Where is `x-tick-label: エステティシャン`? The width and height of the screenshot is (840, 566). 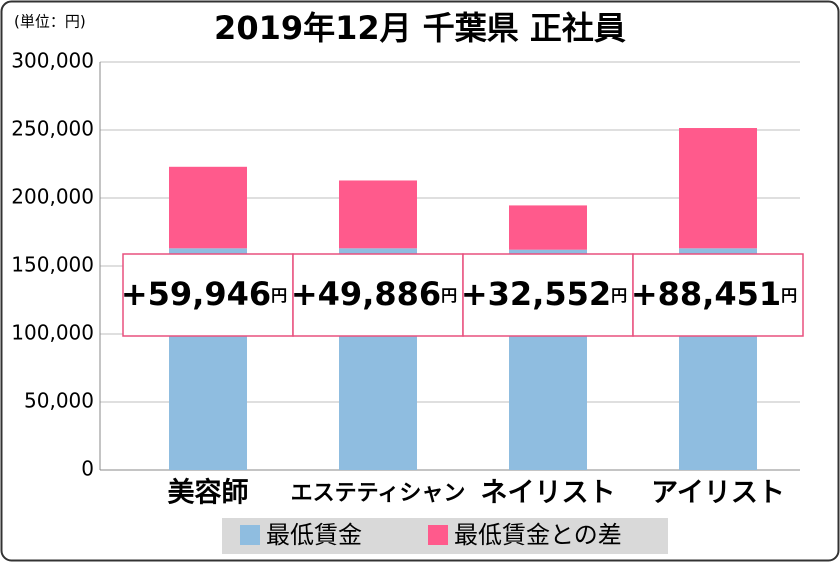 x-tick-label: エステティシャン is located at coordinates (378, 493).